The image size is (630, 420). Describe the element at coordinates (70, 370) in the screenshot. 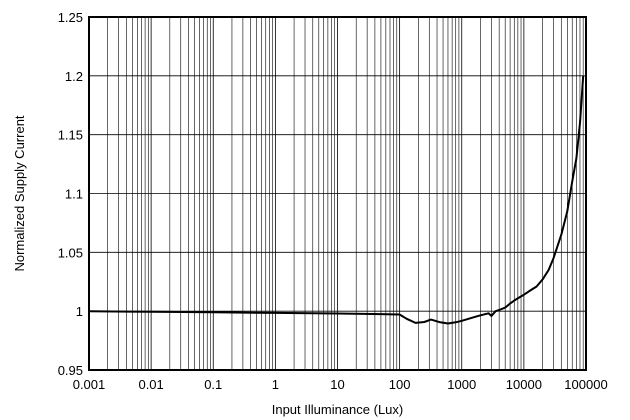

I see `y-tick-label: 0.95` at that location.